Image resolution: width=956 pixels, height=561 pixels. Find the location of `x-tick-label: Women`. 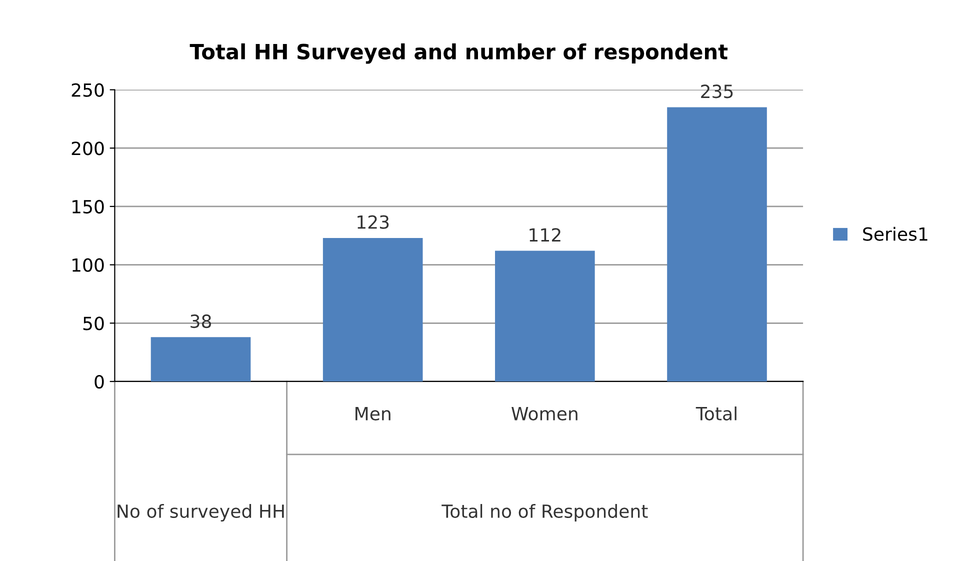

x-tick-label: Women is located at coordinates (545, 413).